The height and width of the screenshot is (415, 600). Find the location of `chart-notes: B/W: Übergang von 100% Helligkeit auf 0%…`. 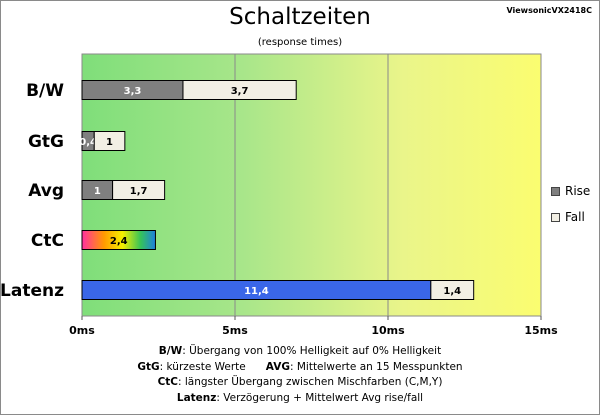

chart-notes: B/W: Übergang von 100% Helligkeit auf 0%… is located at coordinates (300, 375).